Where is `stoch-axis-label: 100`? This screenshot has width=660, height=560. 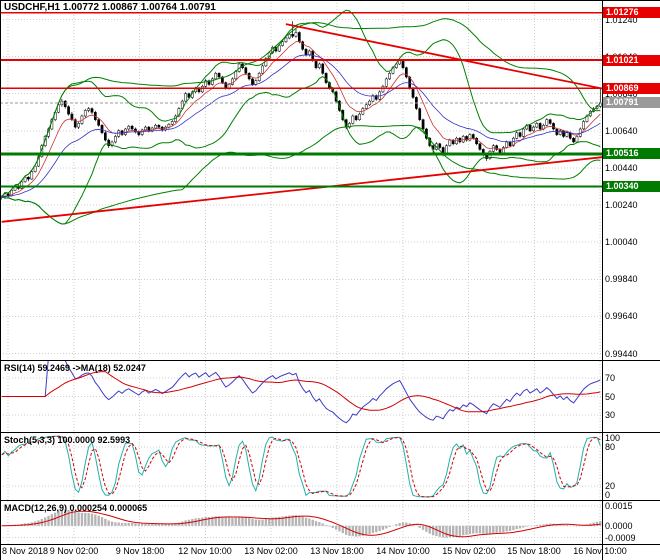 stoch-axis-label: 100 is located at coordinates (613, 438).